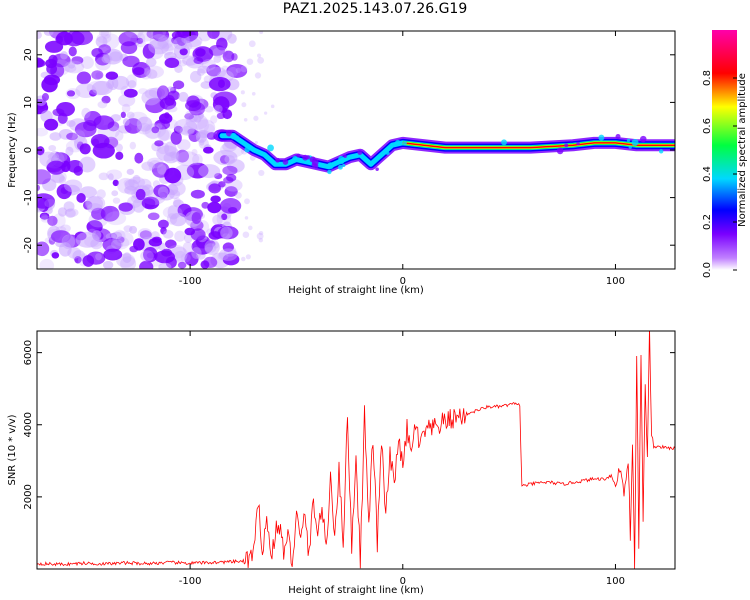 The image size is (750, 600). Describe the element at coordinates (742, 150) in the screenshot. I see `colorbar-label: Normalized spectral amplitude` at that location.